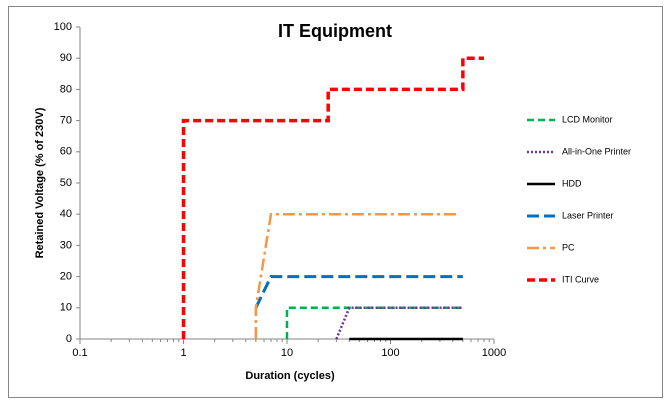 The height and width of the screenshot is (405, 671). What do you see at coordinates (40, 182) in the screenshot?
I see `y-axis-label: Retained Voltage (% of 230V)` at bounding box center [40, 182].